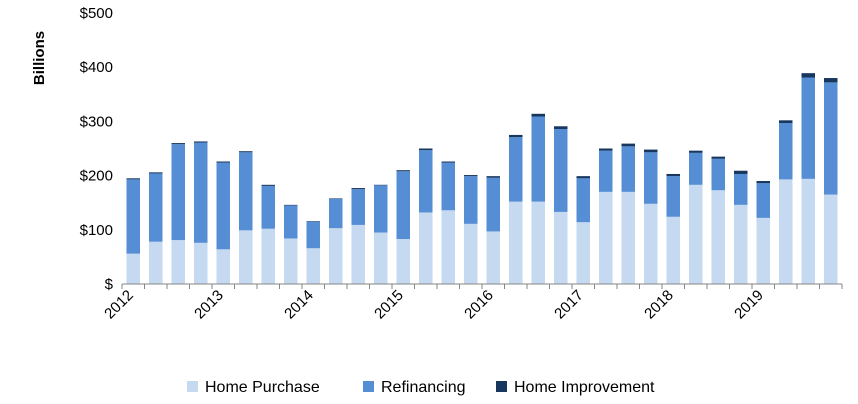  I want to click on legend-label: Refinancing, so click(423, 387).